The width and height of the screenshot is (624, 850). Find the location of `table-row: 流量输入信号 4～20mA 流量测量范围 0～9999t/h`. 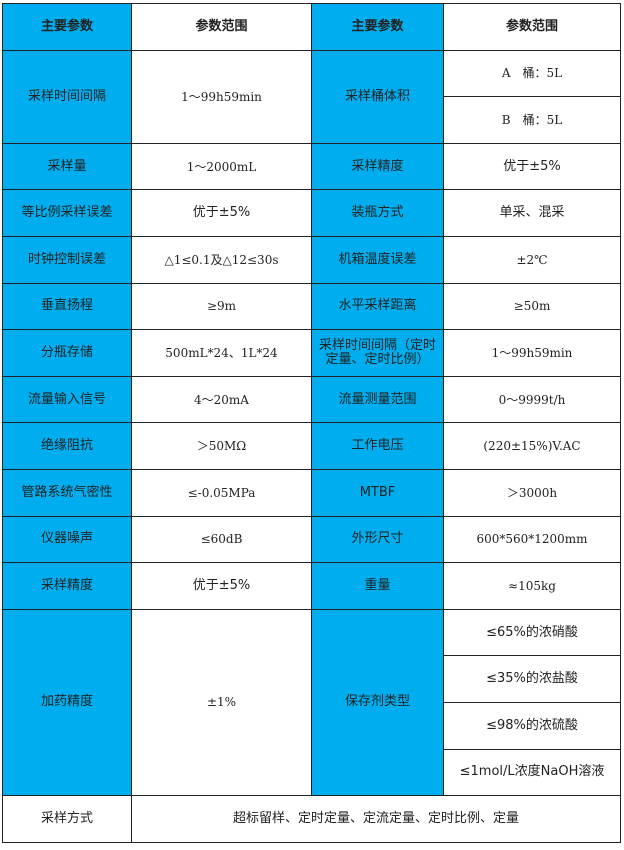

table-row: 流量输入信号 4～20mA 流量测量范围 0～9999t/h is located at coordinates (311, 399).